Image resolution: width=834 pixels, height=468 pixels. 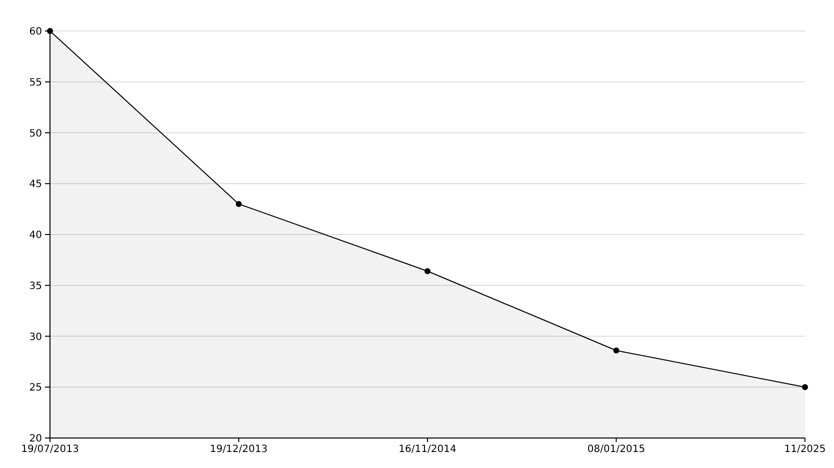 What do you see at coordinates (35, 184) in the screenshot?
I see `y-tick-label: 45` at bounding box center [35, 184].